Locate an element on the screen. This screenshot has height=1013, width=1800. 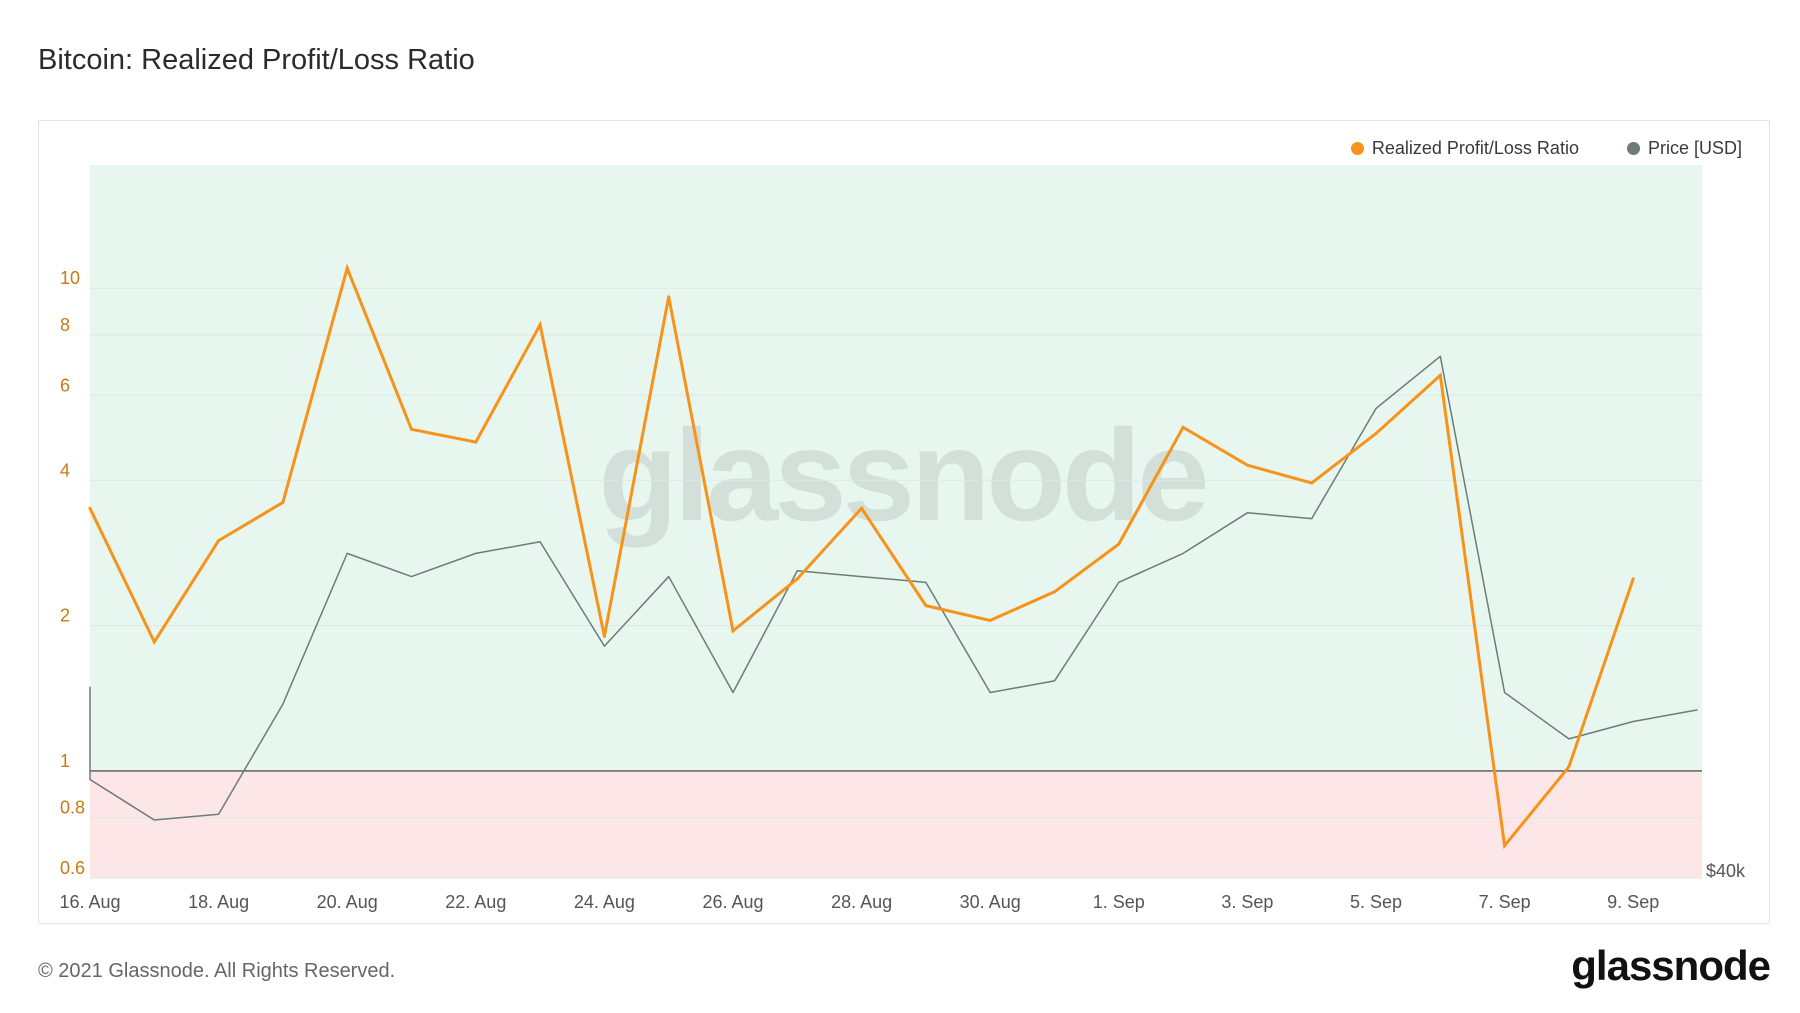
y-tick-label: 2 is located at coordinates (65, 616).